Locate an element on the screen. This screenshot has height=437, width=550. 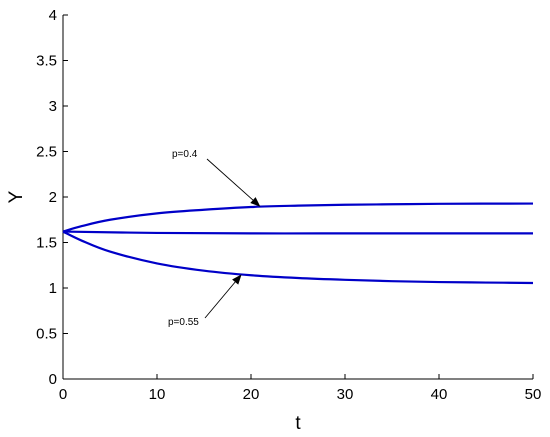
y-tick-label: 2 is located at coordinates (53, 197).